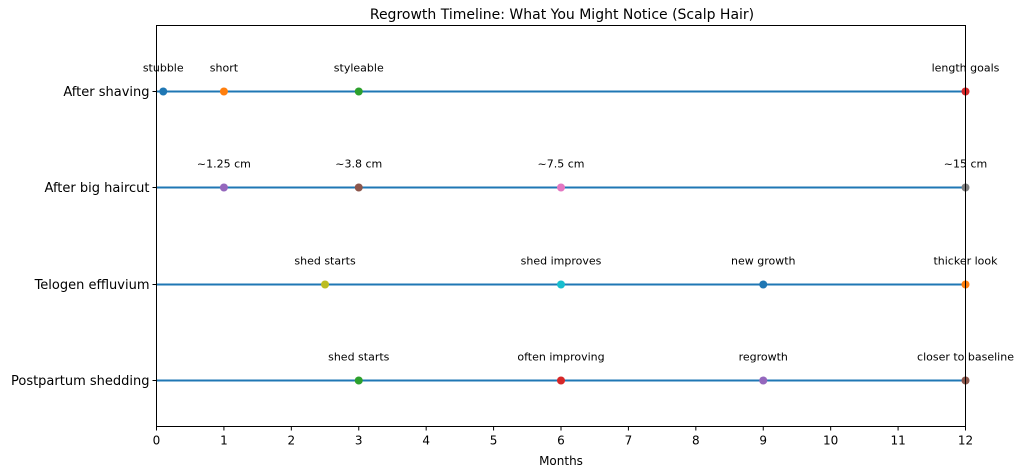  Describe the element at coordinates (560, 357) in the screenshot. I see `point-label: often improving` at that location.